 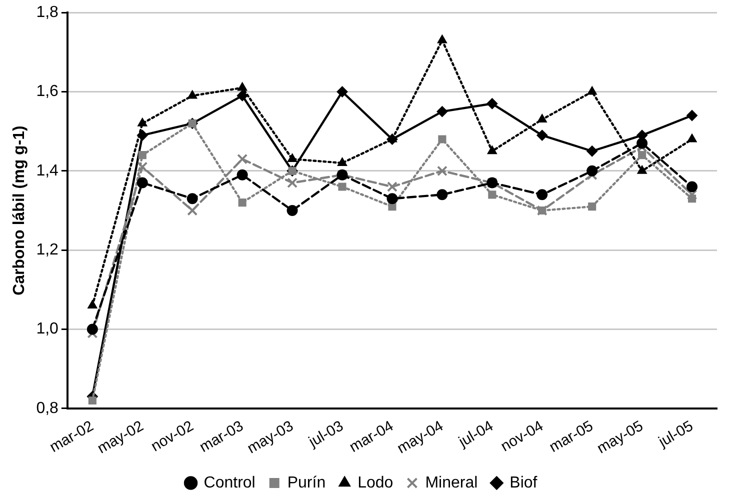 What do you see at coordinates (47, 171) in the screenshot?
I see `y-tick-label: 1,4` at bounding box center [47, 171].